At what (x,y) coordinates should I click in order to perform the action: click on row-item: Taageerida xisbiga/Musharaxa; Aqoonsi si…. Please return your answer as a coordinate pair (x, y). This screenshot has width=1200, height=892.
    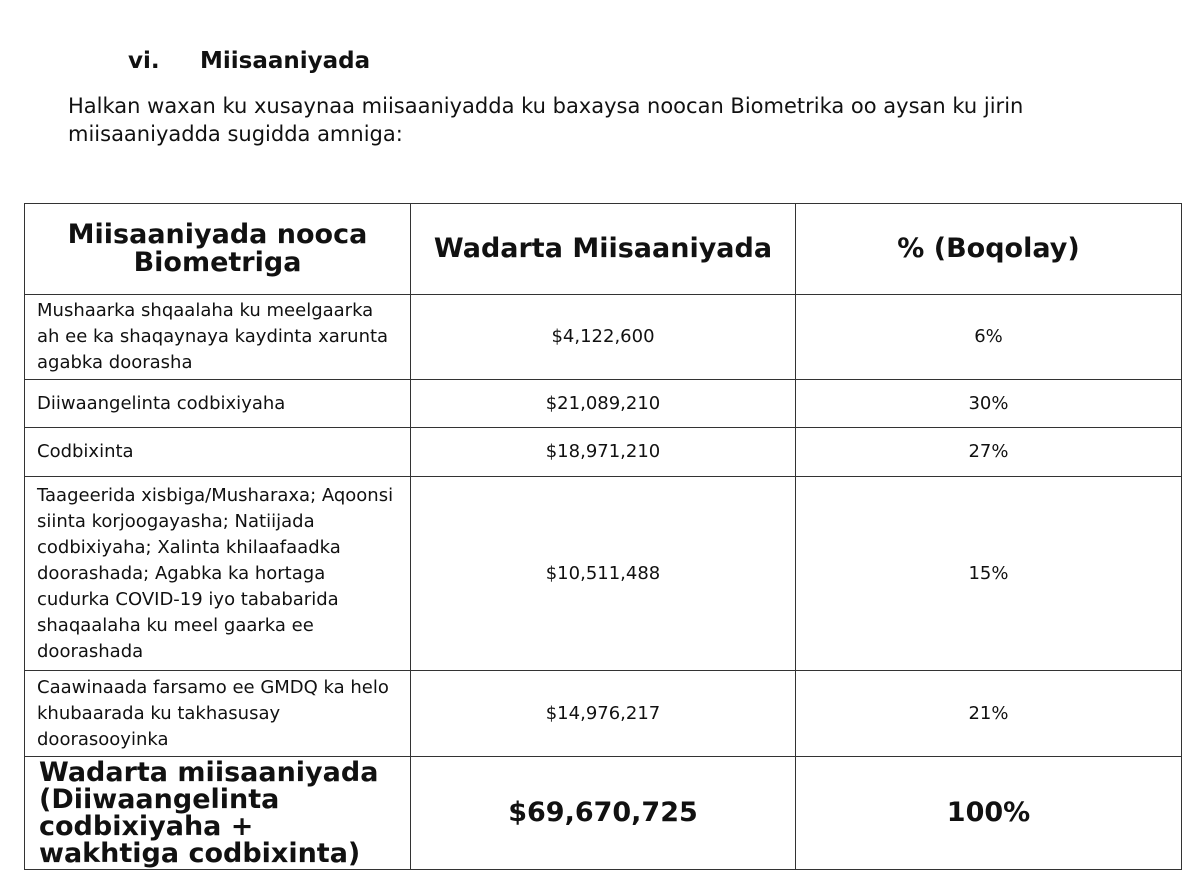
    Looking at the image, I should click on (217, 573).